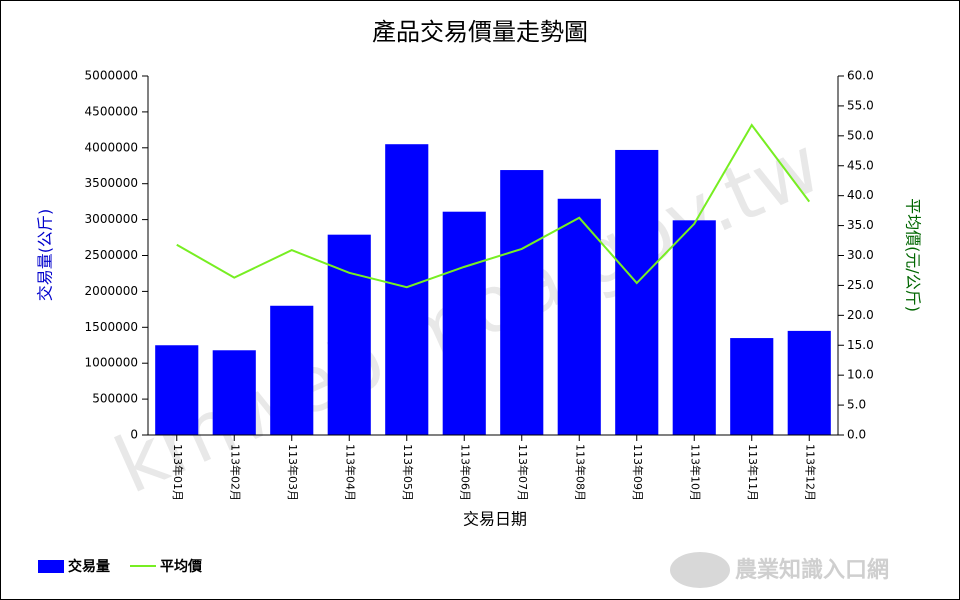 Image resolution: width=960 pixels, height=600 pixels. I want to click on y2-tick-label: 35.0, so click(860, 225).